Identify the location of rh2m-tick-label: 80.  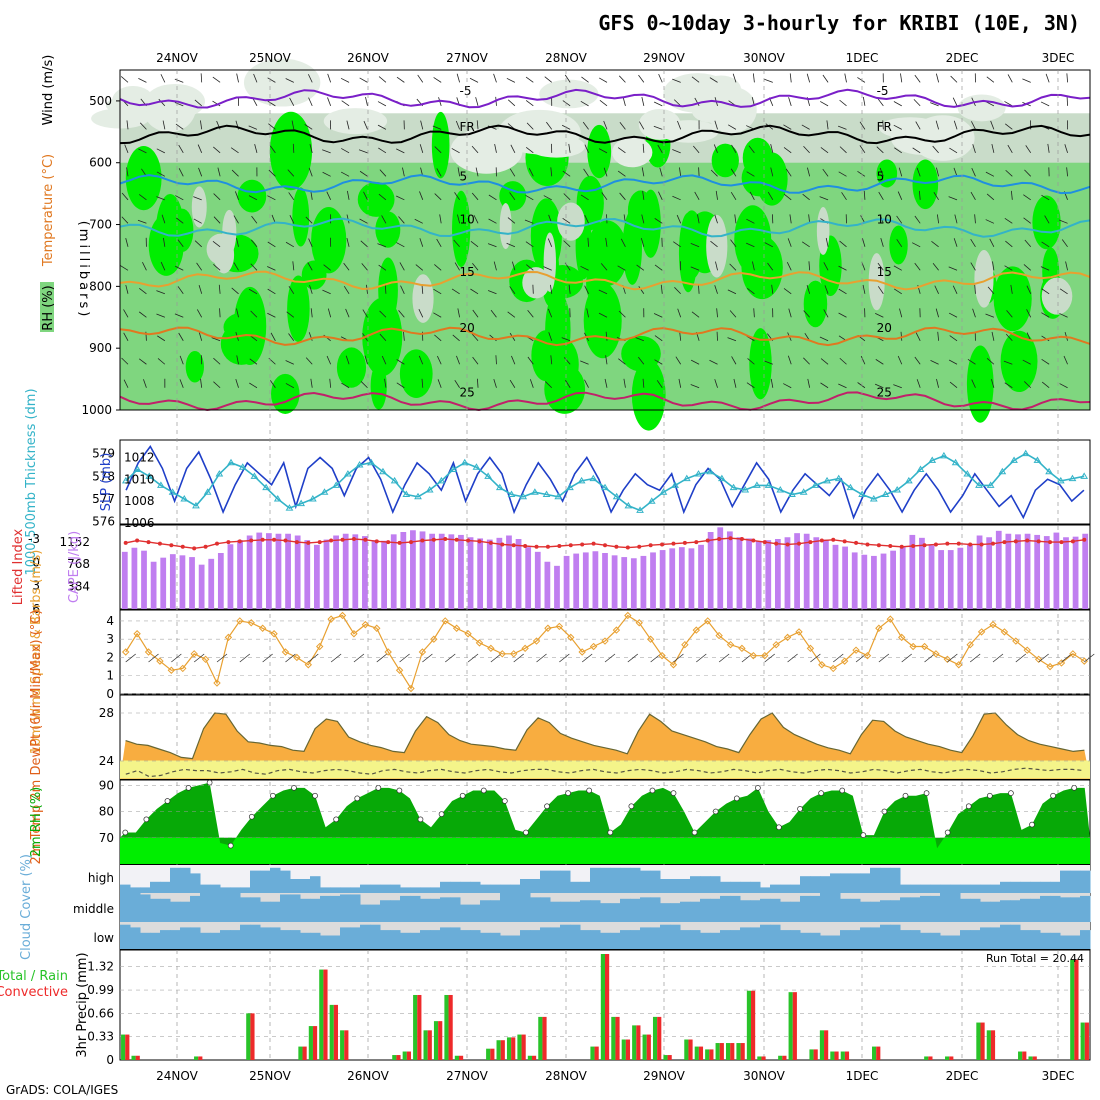
(106, 812).